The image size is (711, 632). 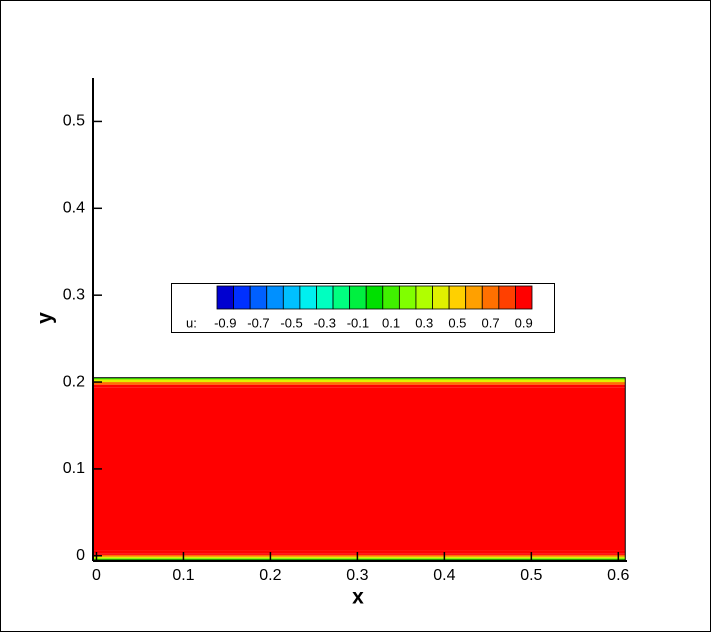 What do you see at coordinates (325, 322) in the screenshot?
I see `legend-tick-label: -0.3` at bounding box center [325, 322].